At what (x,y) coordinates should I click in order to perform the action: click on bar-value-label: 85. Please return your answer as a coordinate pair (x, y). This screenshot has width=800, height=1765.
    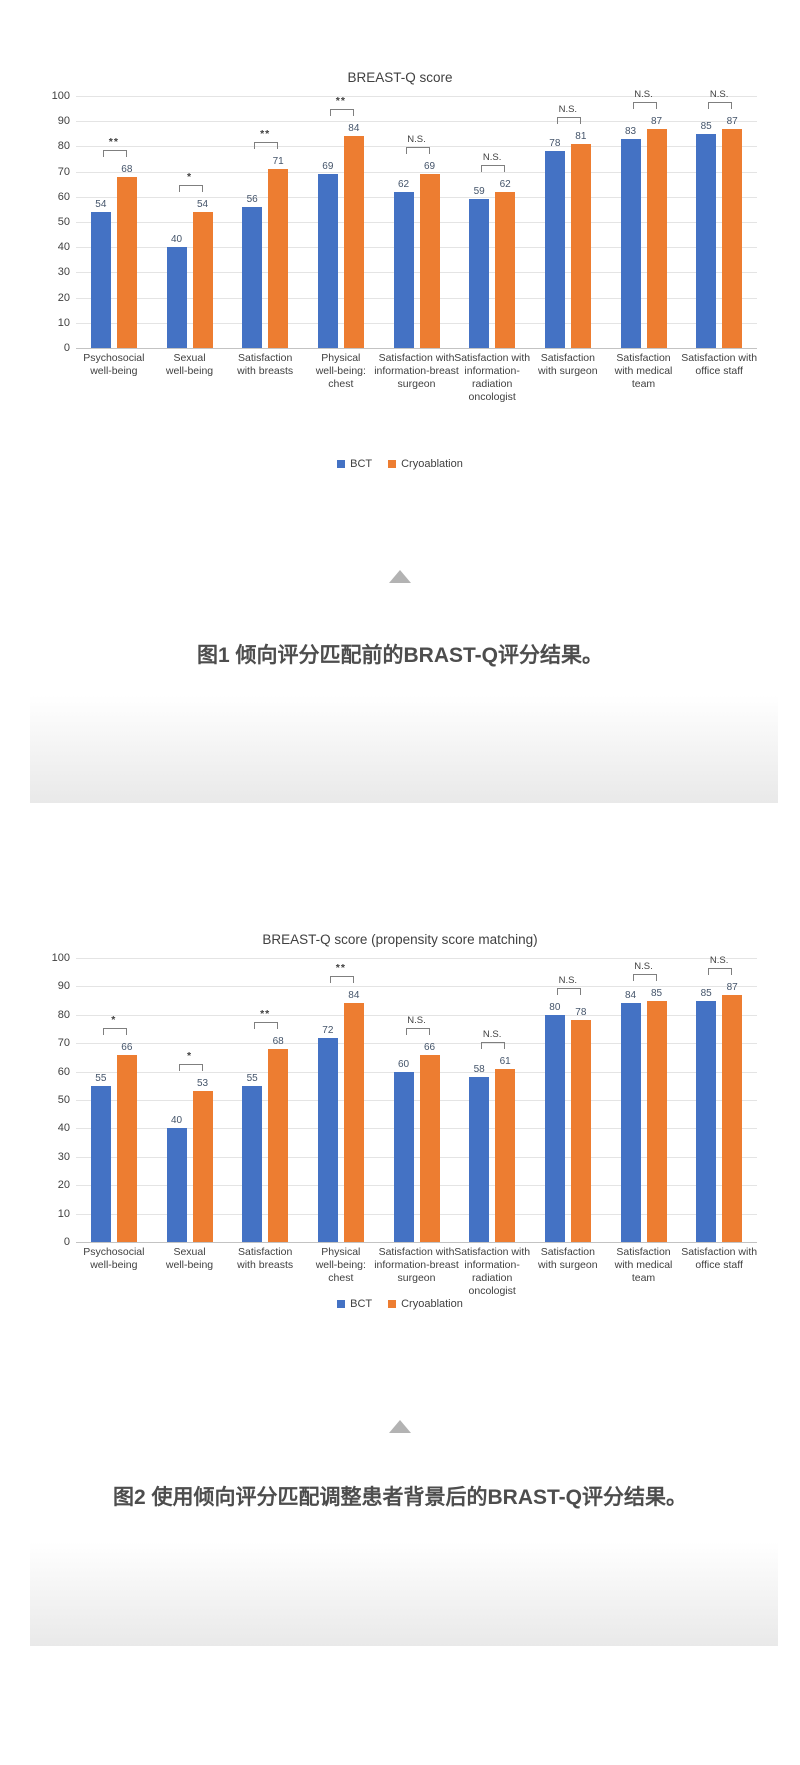
    Looking at the image, I should click on (706, 126).